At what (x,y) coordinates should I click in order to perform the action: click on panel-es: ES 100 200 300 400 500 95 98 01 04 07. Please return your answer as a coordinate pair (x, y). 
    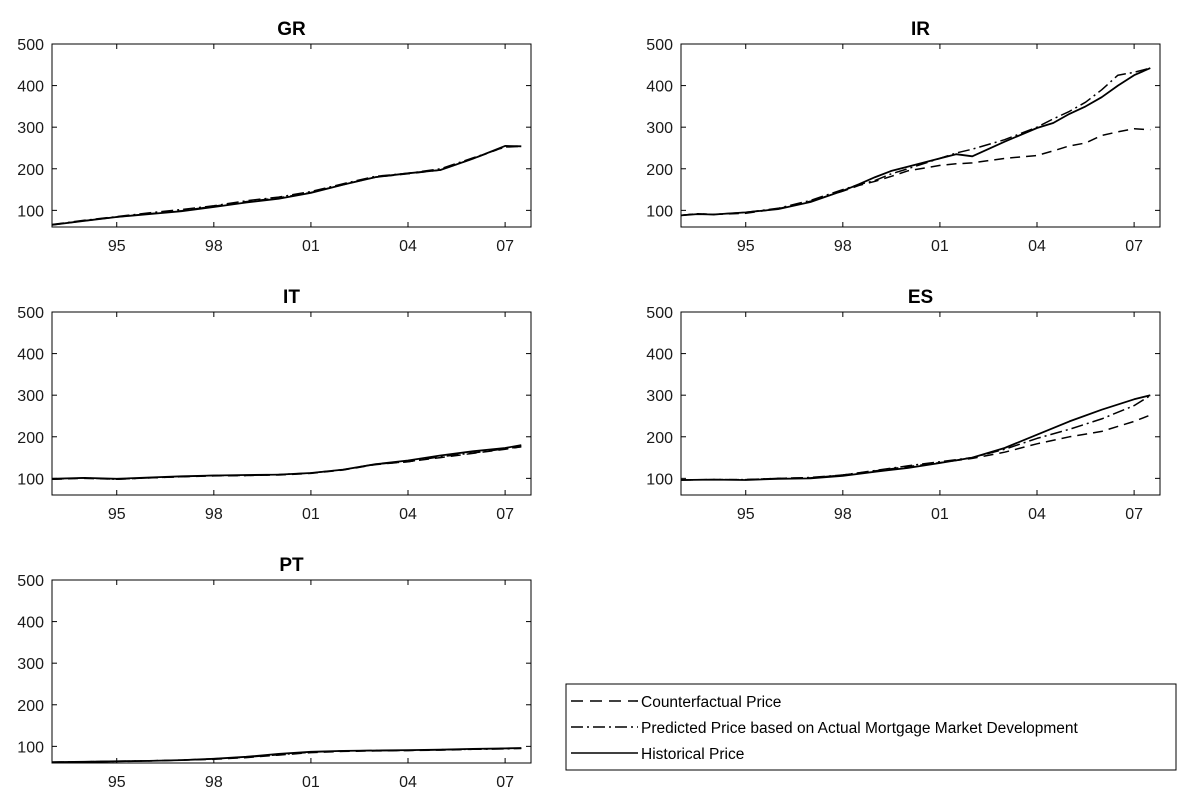
    Looking at the image, I should click on (903, 405).